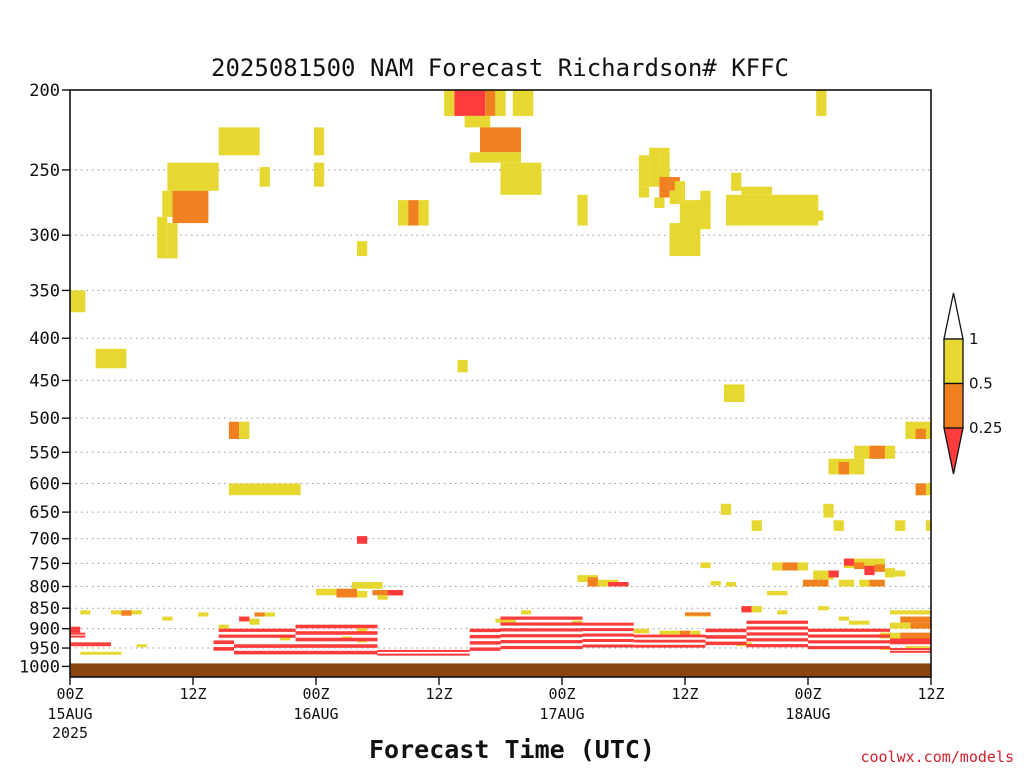 Image resolution: width=1024 pixels, height=768 pixels. I want to click on y-tick-label: 1000, so click(39, 667).